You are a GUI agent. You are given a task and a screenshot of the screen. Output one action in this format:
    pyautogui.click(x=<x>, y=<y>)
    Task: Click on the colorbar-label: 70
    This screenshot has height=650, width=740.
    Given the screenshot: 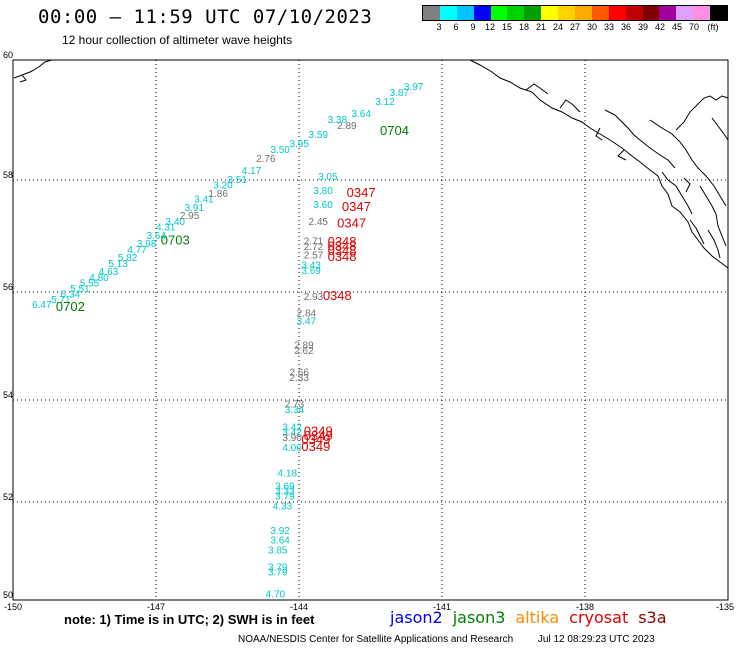 What is the action you would take?
    pyautogui.click(x=694, y=27)
    